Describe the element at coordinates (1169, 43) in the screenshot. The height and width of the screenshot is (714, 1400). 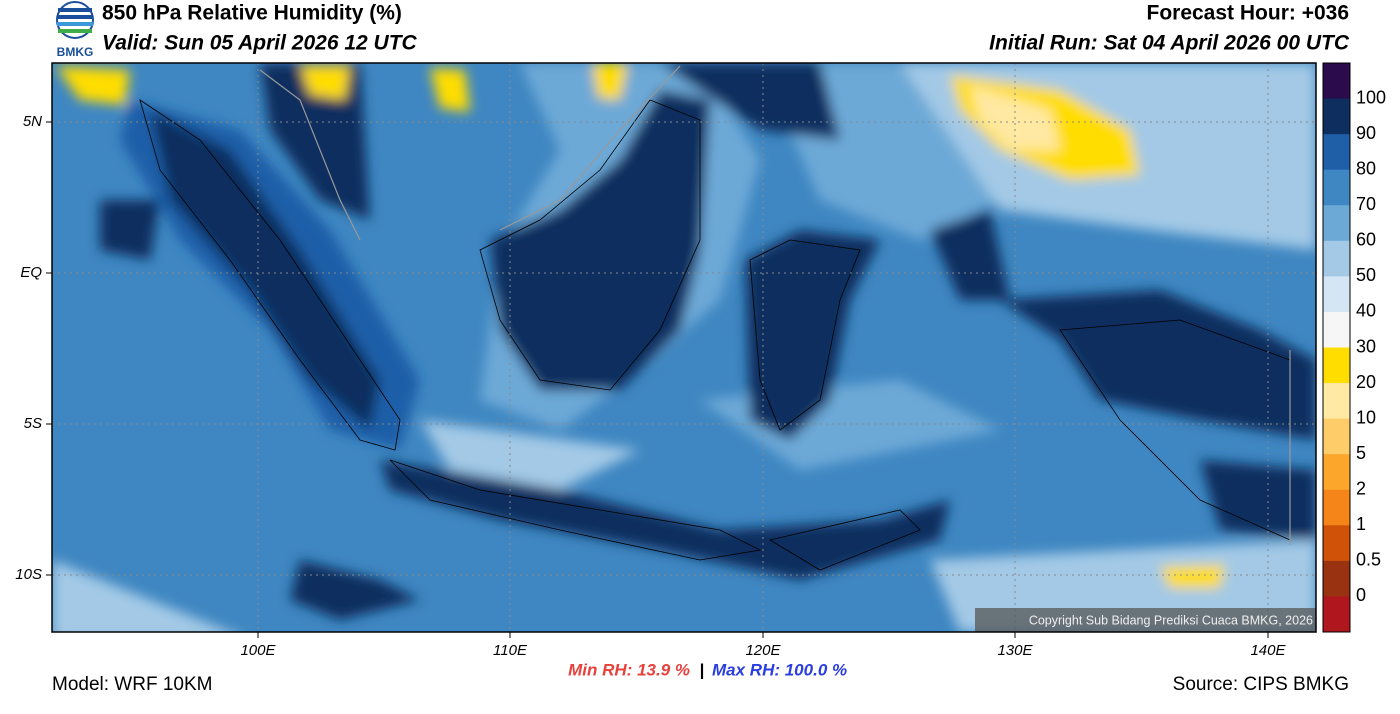
I see `initial-run: Initial Run: Sat 04 April 2026 00 UTC` at that location.